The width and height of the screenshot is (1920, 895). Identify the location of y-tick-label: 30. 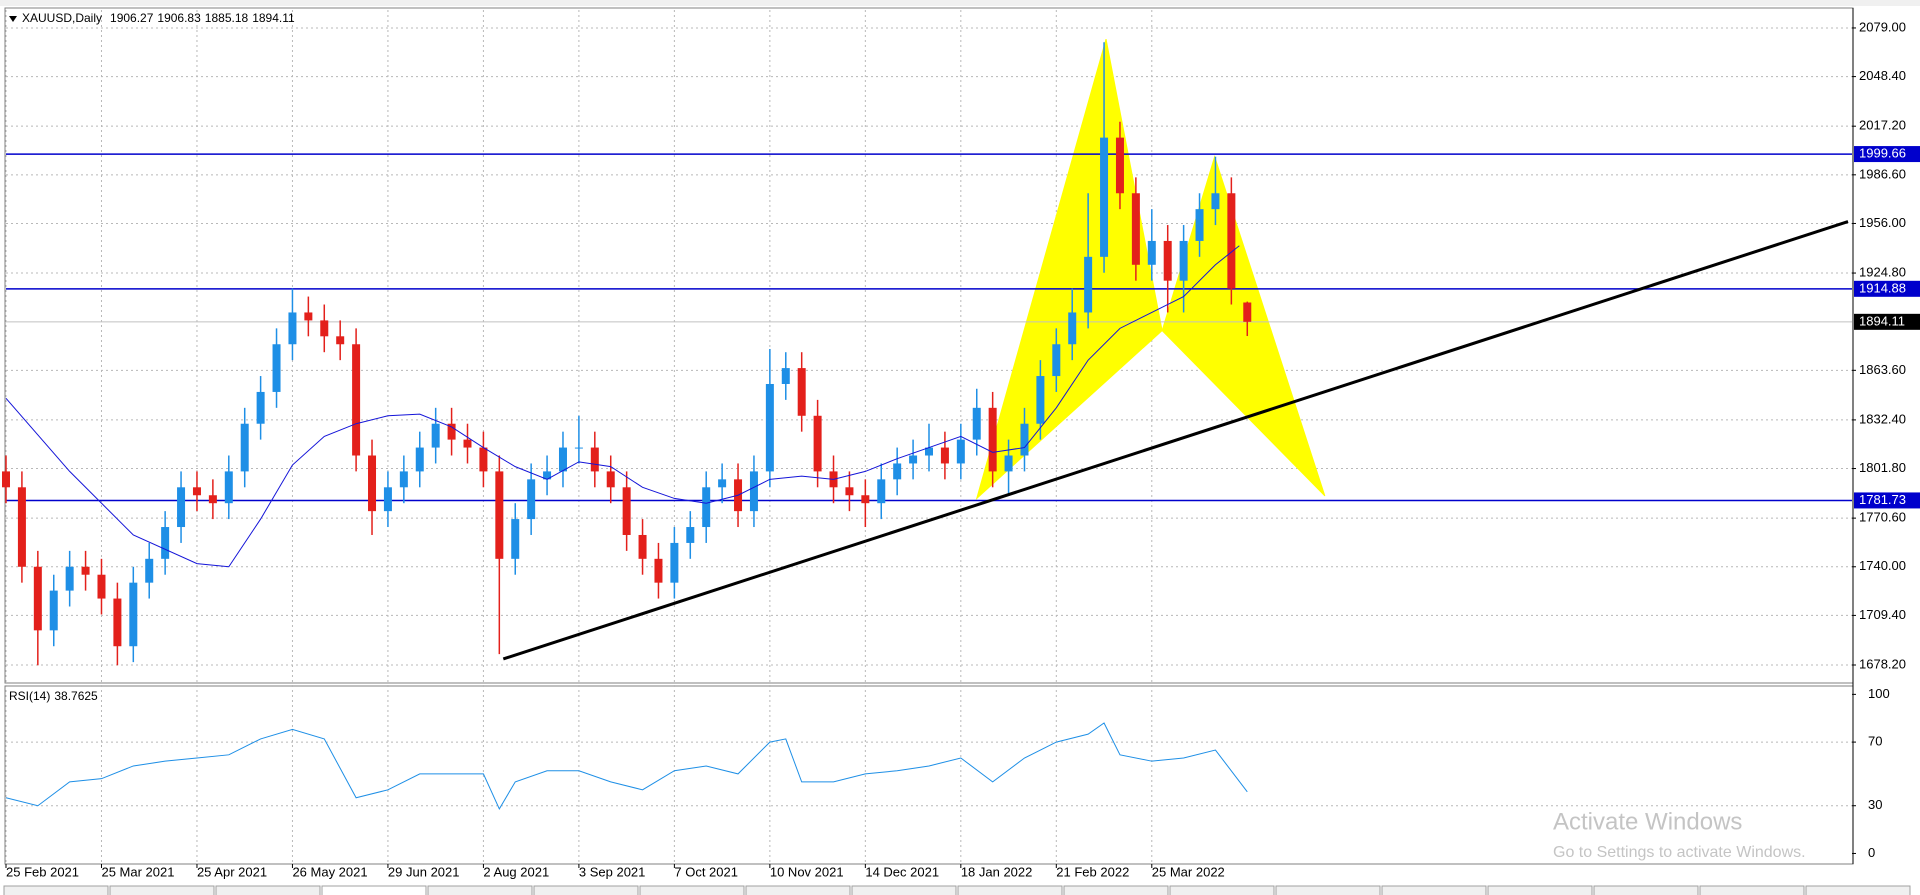
(1875, 804).